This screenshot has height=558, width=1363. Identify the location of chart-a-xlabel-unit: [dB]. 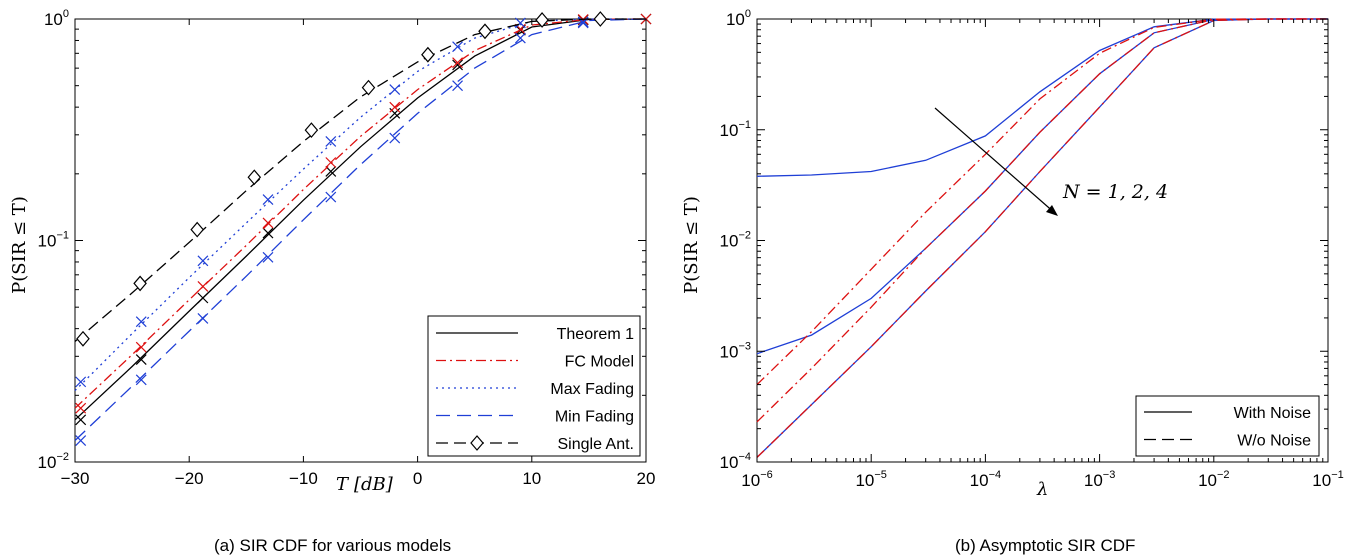
(374, 484).